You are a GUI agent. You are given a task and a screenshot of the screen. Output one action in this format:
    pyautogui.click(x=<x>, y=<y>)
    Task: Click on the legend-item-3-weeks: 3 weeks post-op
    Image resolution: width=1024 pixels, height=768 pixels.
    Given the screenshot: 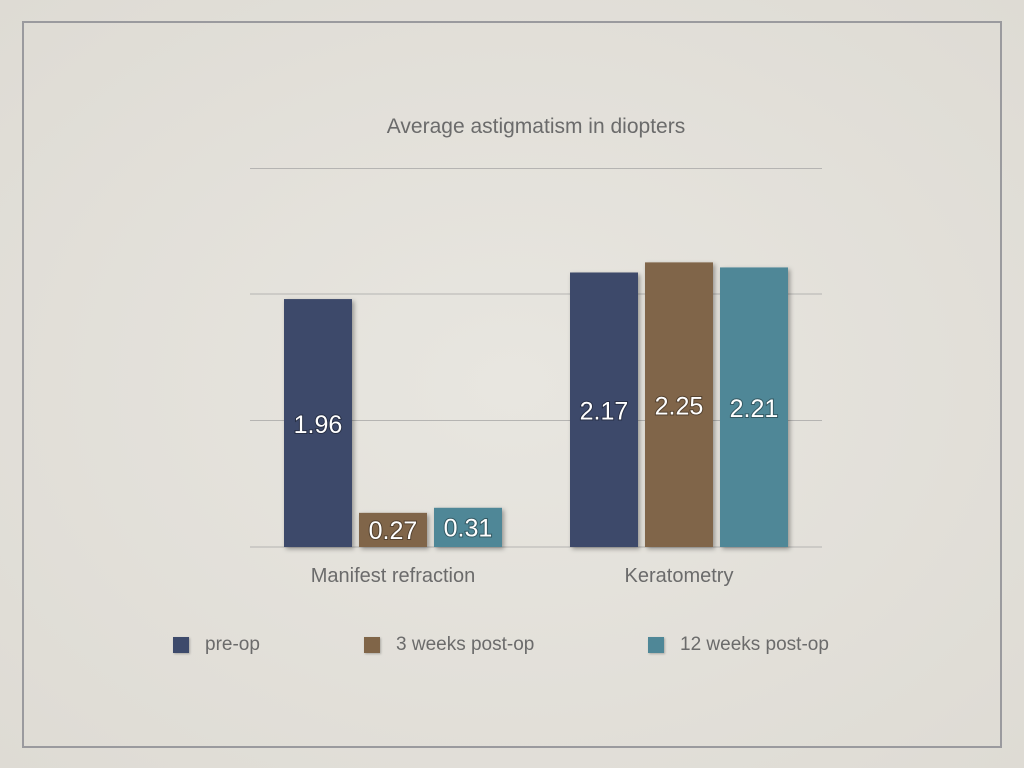 What is the action you would take?
    pyautogui.click(x=449, y=645)
    